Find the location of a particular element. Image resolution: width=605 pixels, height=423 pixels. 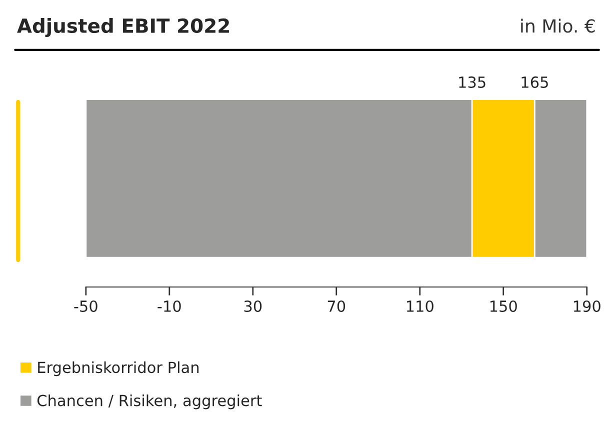

chart-title: Adjusted EBIT 2022 is located at coordinates (123, 27).